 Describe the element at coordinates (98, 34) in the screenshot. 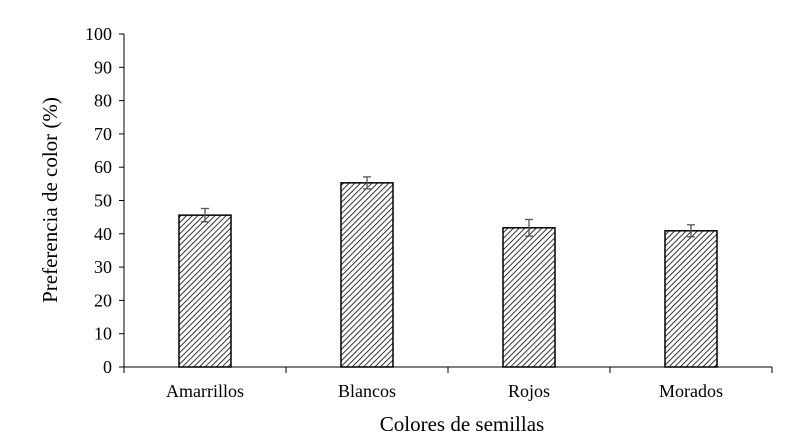

I see `y-tick-label: 100` at that location.